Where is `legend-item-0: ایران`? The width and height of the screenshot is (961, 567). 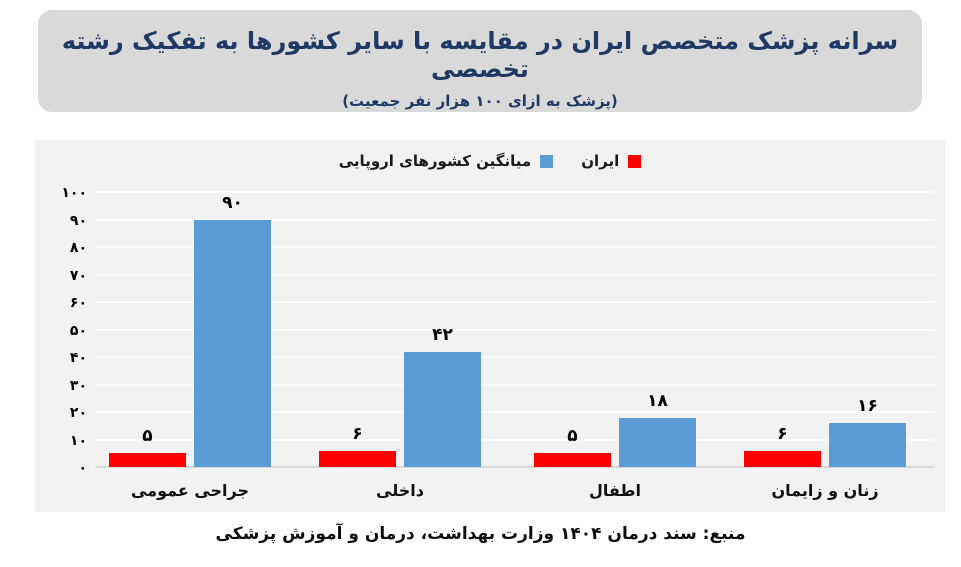
legend-item-0: ایران is located at coordinates (611, 161).